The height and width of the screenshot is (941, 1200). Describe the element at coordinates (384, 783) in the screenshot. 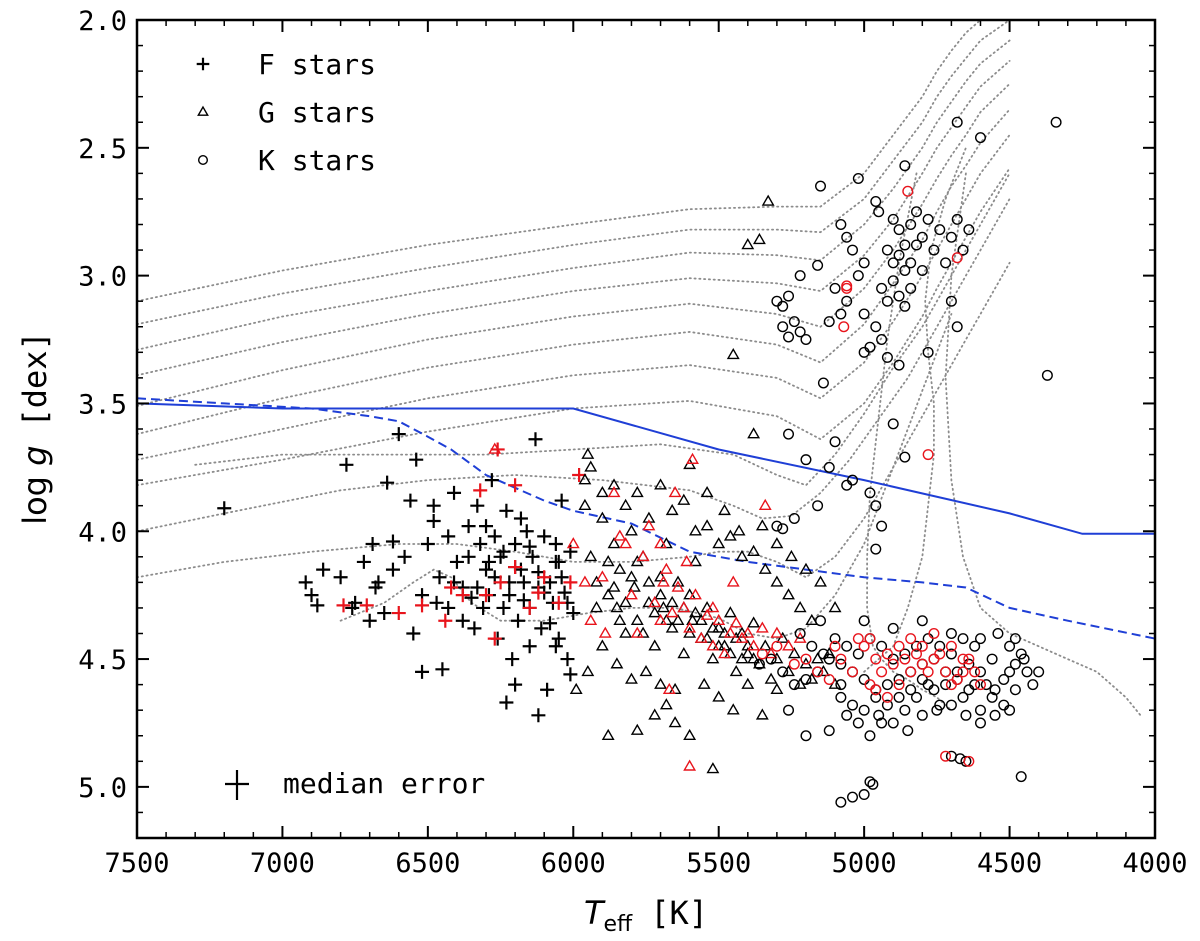

I see `median-error-label: median error` at that location.